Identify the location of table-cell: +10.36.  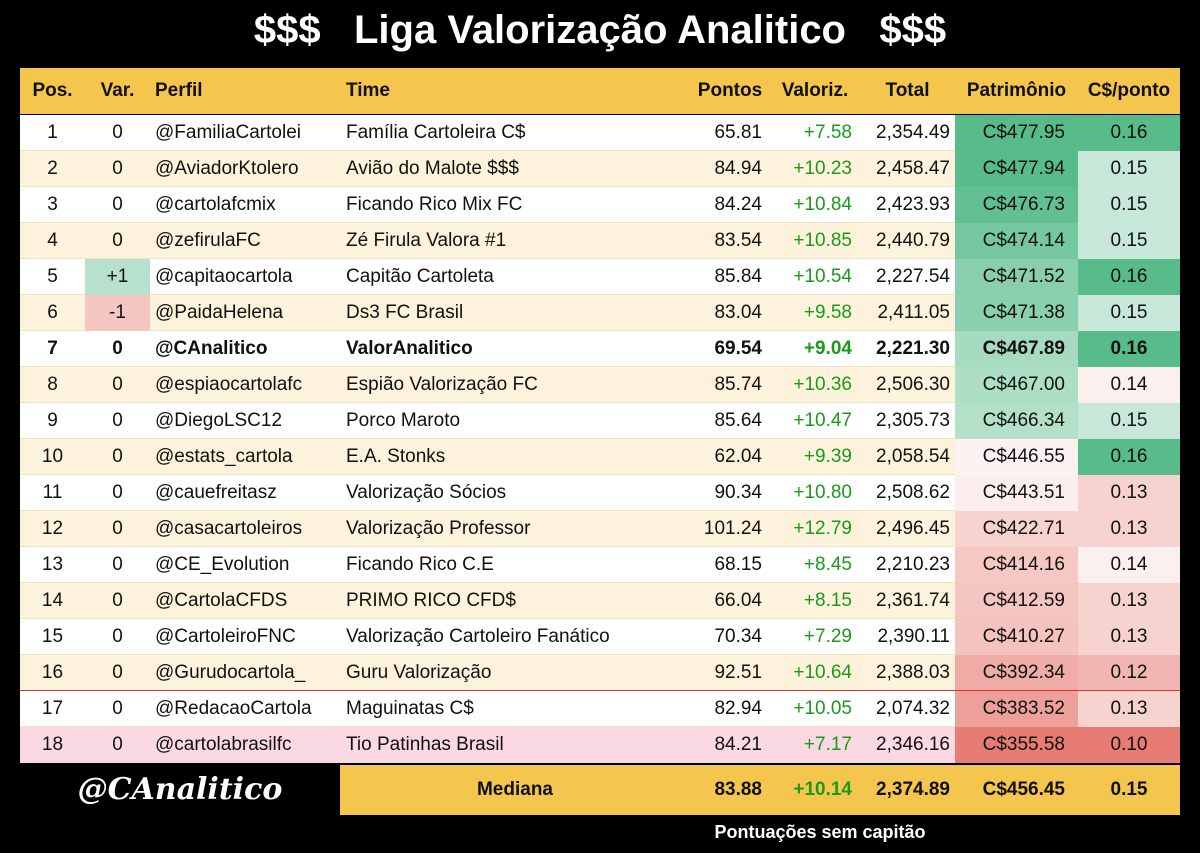
(822, 384).